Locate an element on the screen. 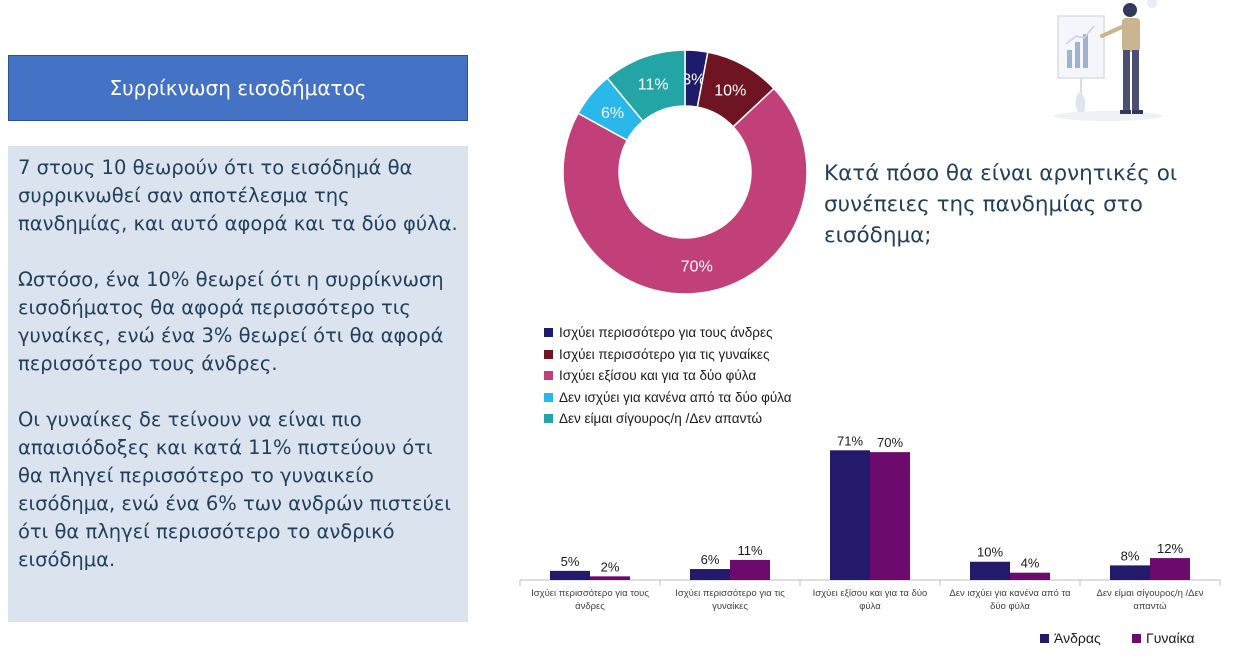 The image size is (1245, 660). donut-value-label: 11% is located at coordinates (653, 85).